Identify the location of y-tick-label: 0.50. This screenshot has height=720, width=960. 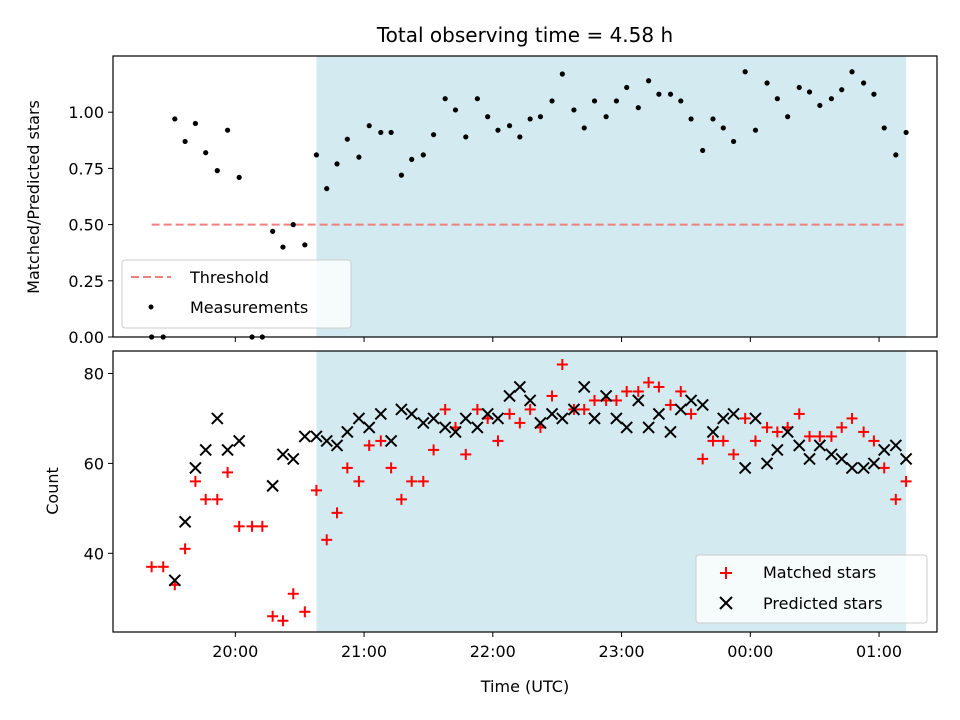
(86, 225).